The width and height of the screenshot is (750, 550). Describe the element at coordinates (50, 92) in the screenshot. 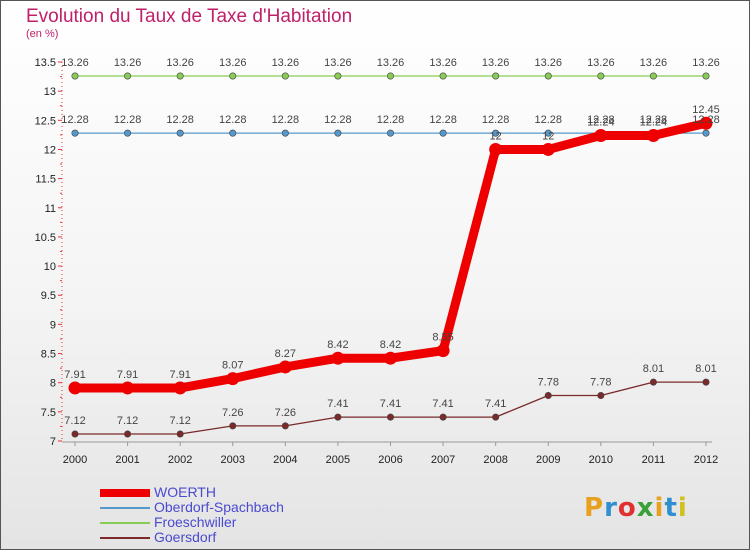

I see `y-tick-label: 13` at that location.